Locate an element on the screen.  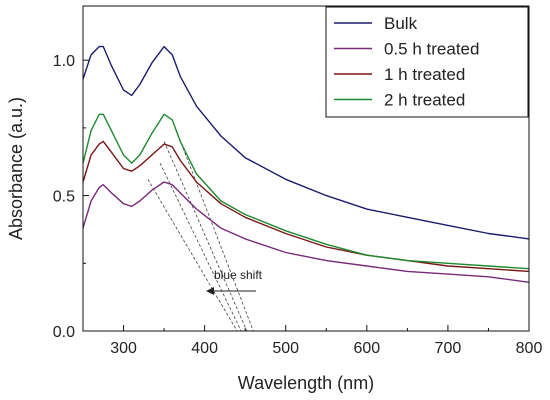
legend: Bulk 0.5 h treated 1 h treated 2 h treated is located at coordinates (427, 62).